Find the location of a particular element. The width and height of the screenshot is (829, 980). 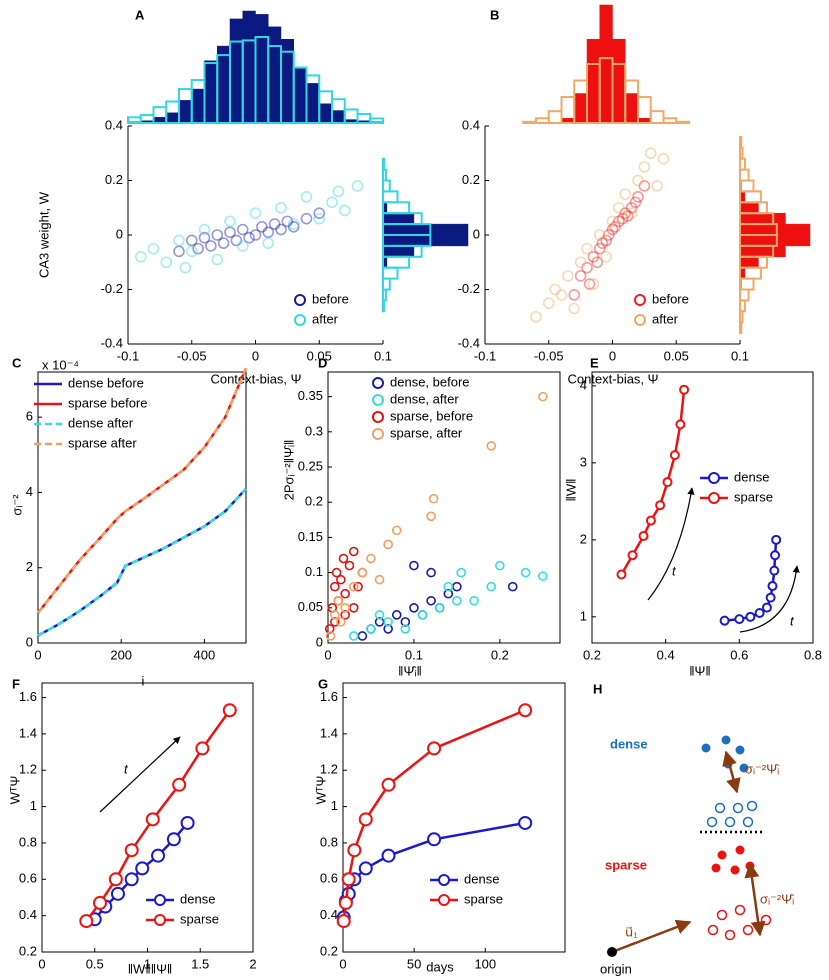

y-tick-label: 2 is located at coordinates (29, 566).